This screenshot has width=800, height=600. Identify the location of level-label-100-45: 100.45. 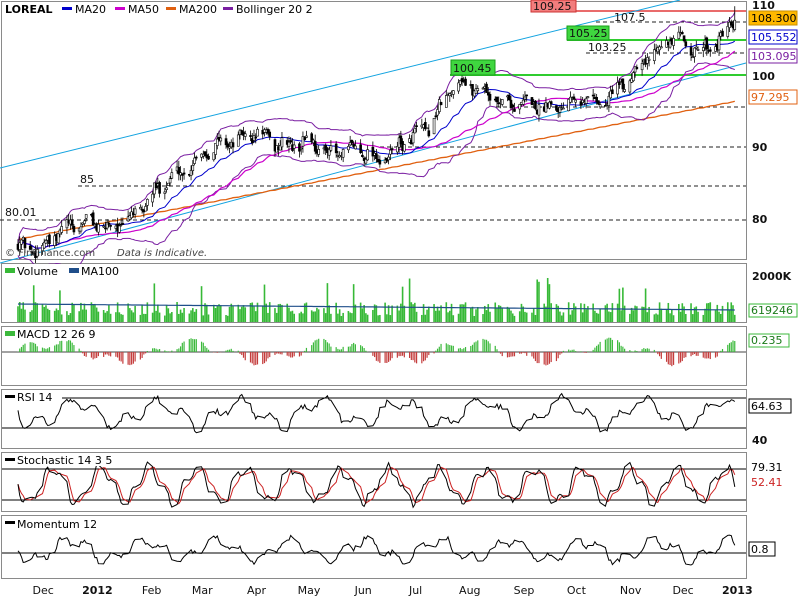
(472, 68).